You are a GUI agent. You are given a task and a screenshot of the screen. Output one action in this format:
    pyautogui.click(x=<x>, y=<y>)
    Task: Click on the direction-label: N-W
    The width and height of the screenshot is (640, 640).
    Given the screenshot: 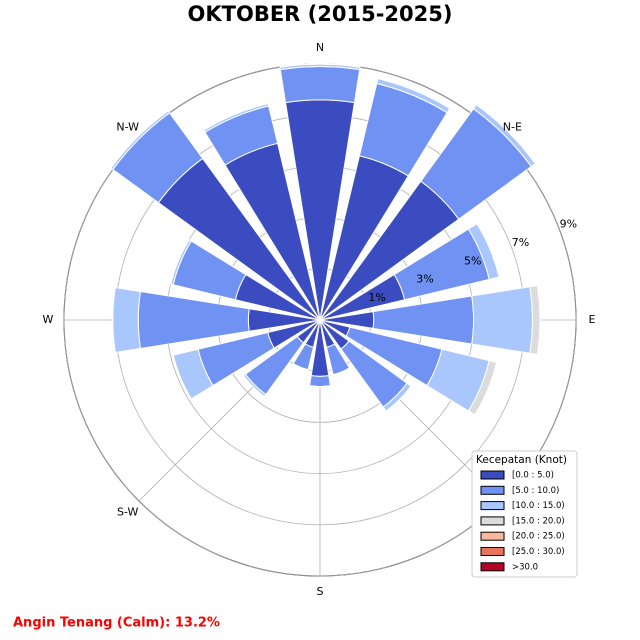 What is the action you would take?
    pyautogui.click(x=127, y=127)
    